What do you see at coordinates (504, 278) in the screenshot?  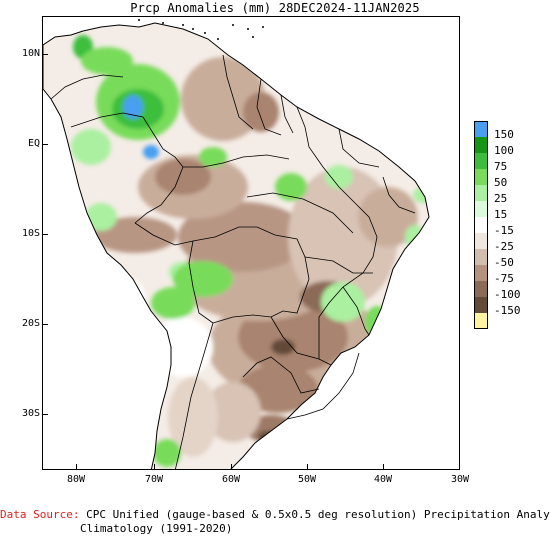 I see `legend-label: -75` at bounding box center [504, 278].